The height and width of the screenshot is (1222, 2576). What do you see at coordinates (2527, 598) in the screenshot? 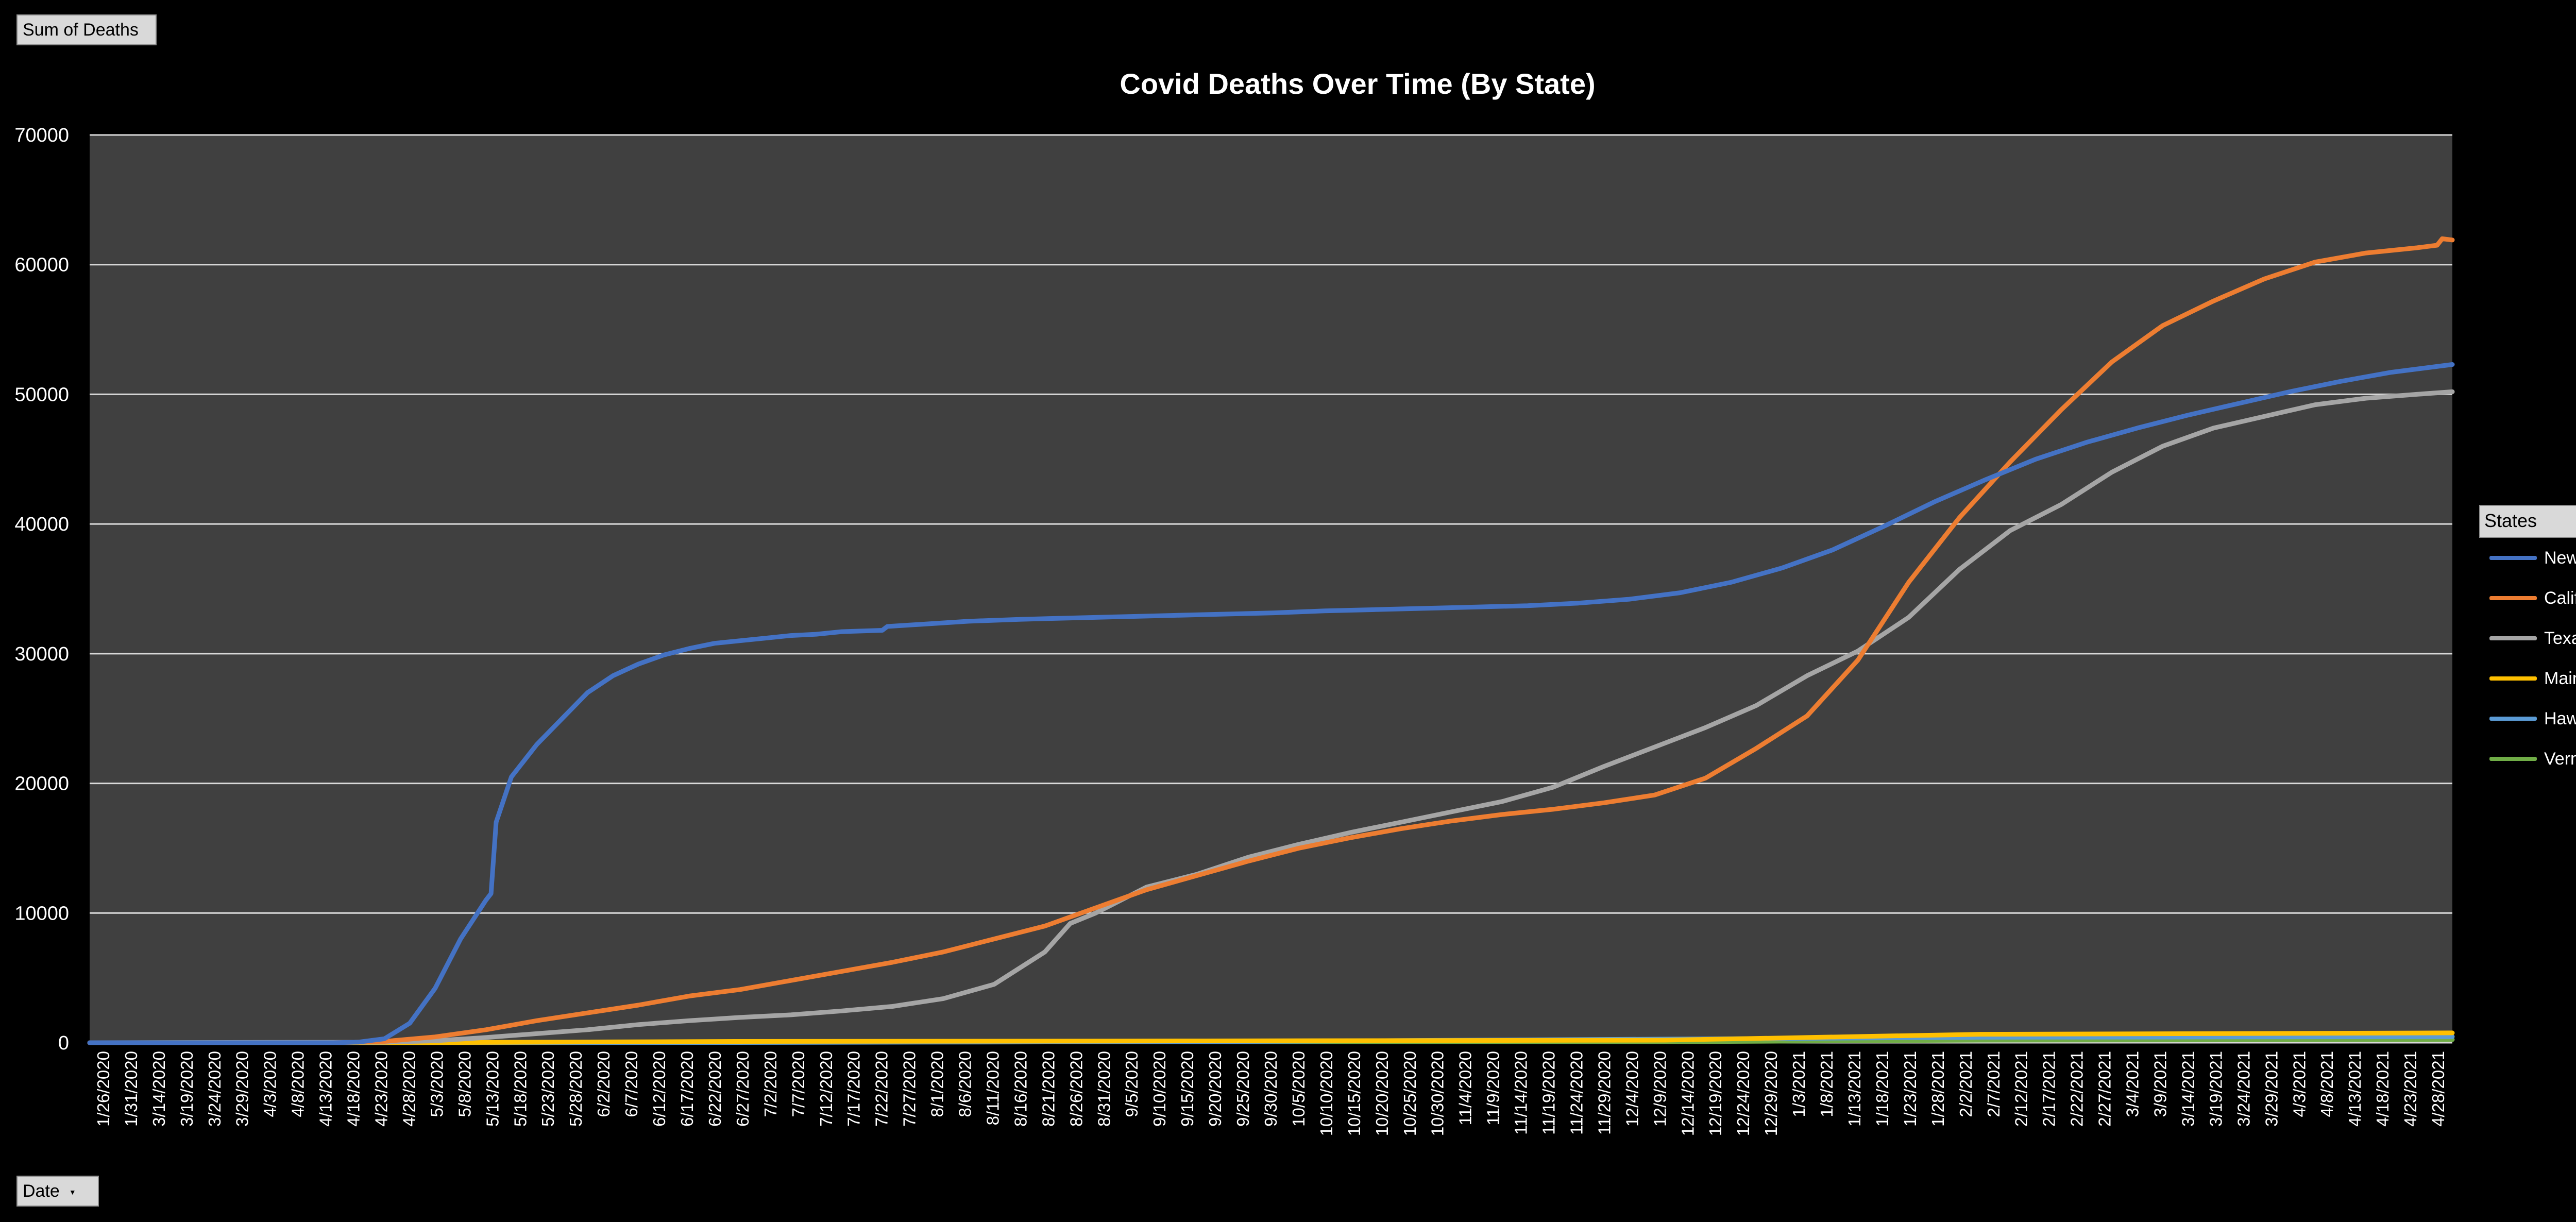
I see `legend-item-california: California` at bounding box center [2527, 598].